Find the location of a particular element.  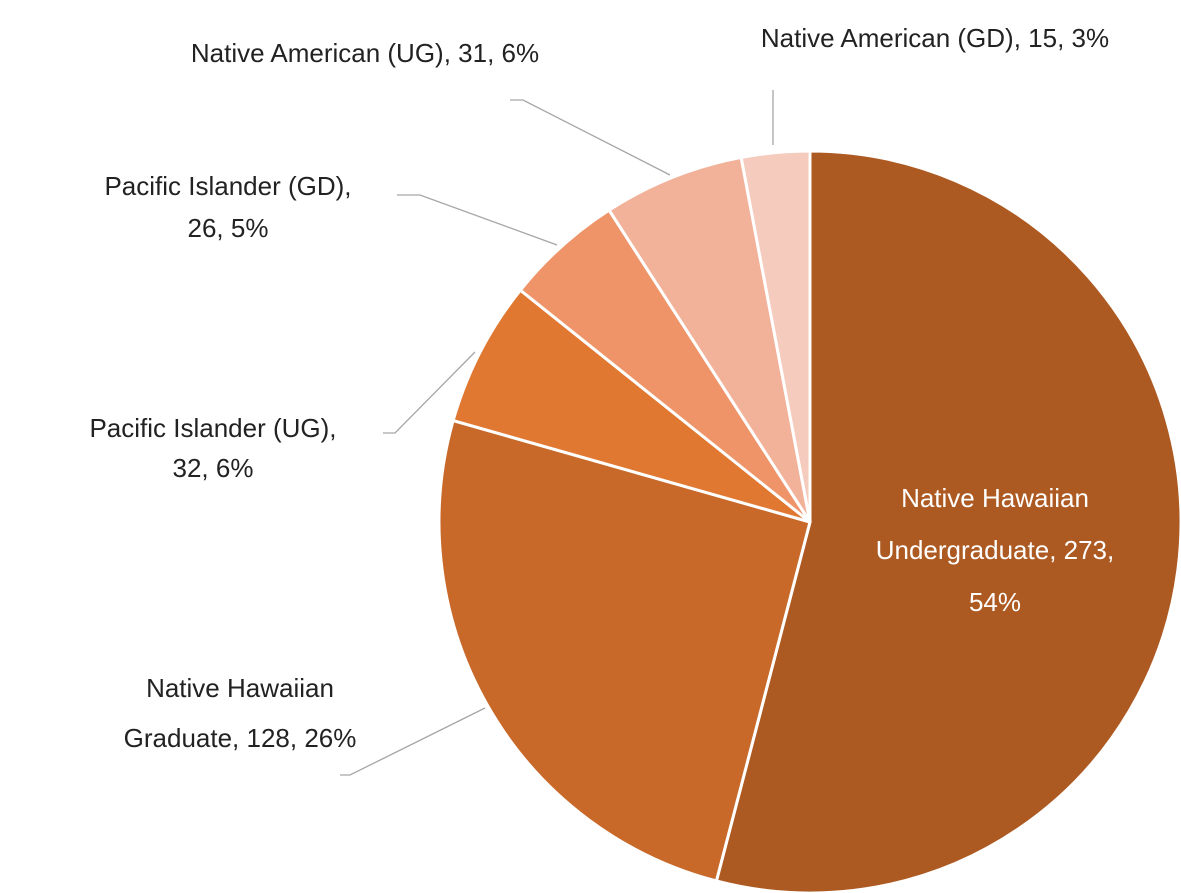

data-label: 54% is located at coordinates (995, 602).